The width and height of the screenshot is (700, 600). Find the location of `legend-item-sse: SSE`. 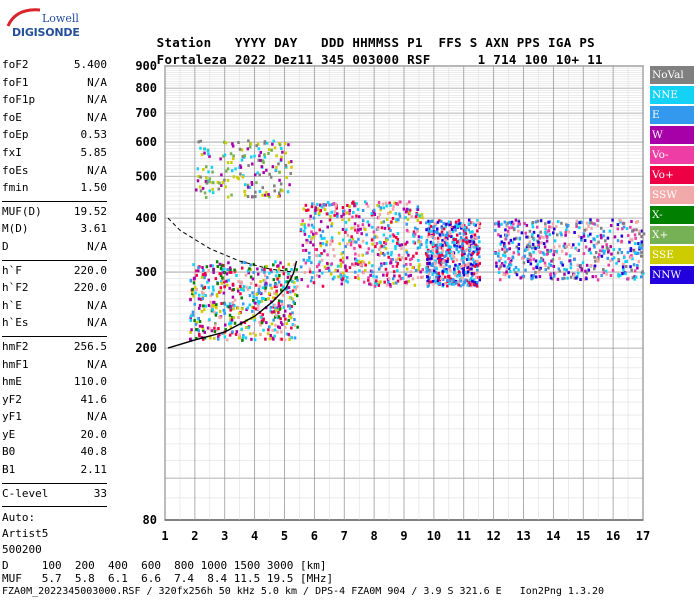

legend-item-sse: SSE is located at coordinates (672, 256).